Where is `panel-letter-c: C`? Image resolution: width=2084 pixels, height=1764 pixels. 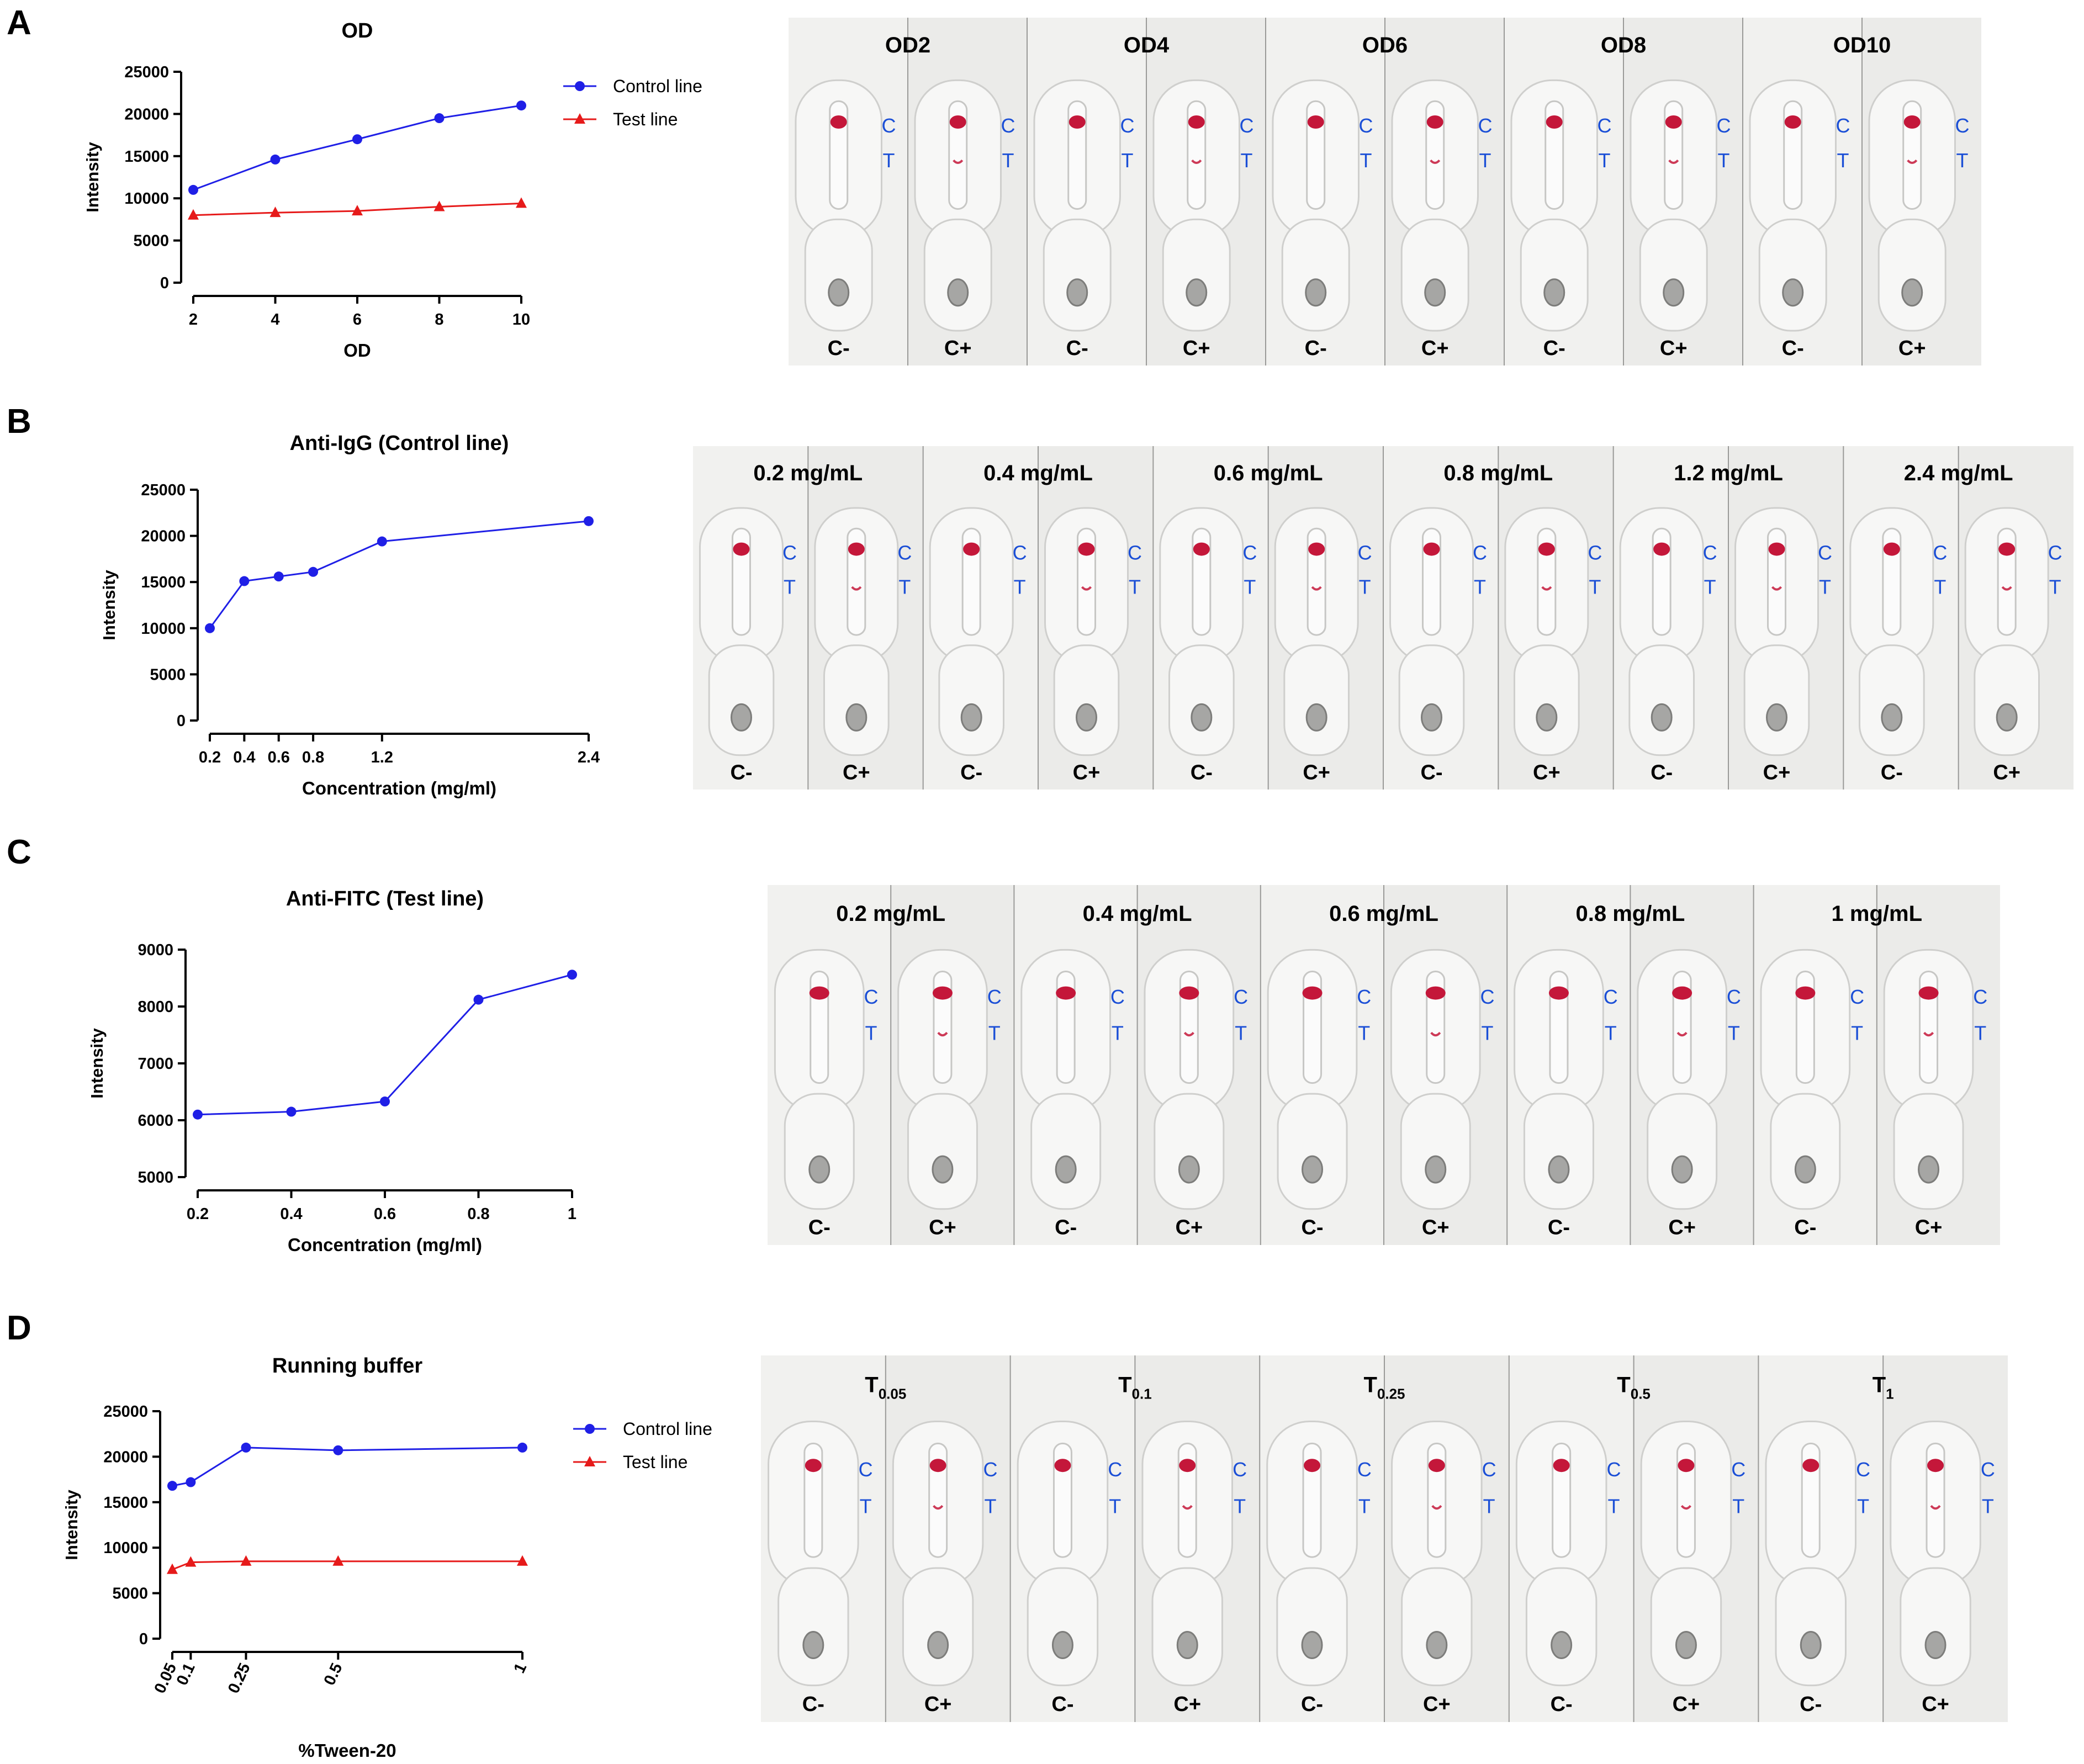 panel-letter-c: C is located at coordinates (19, 852).